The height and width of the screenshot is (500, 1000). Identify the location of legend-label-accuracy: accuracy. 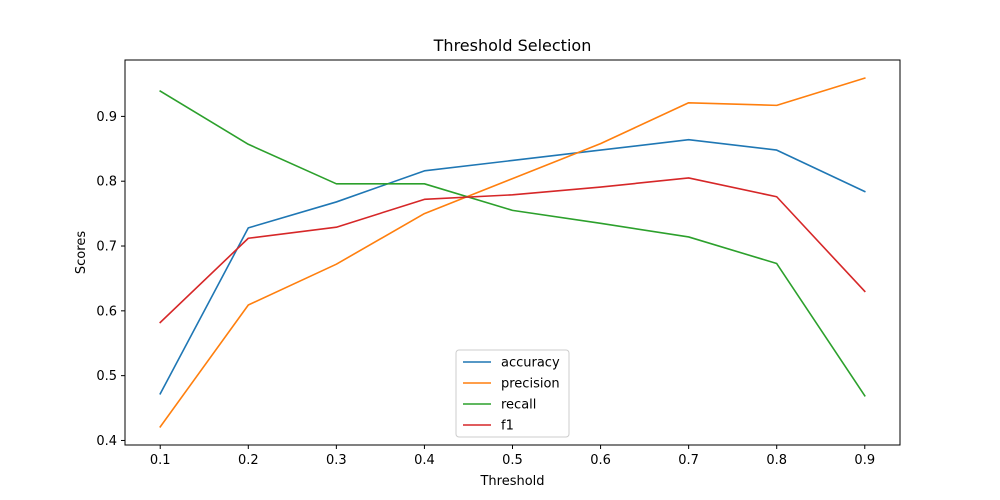
(530, 363).